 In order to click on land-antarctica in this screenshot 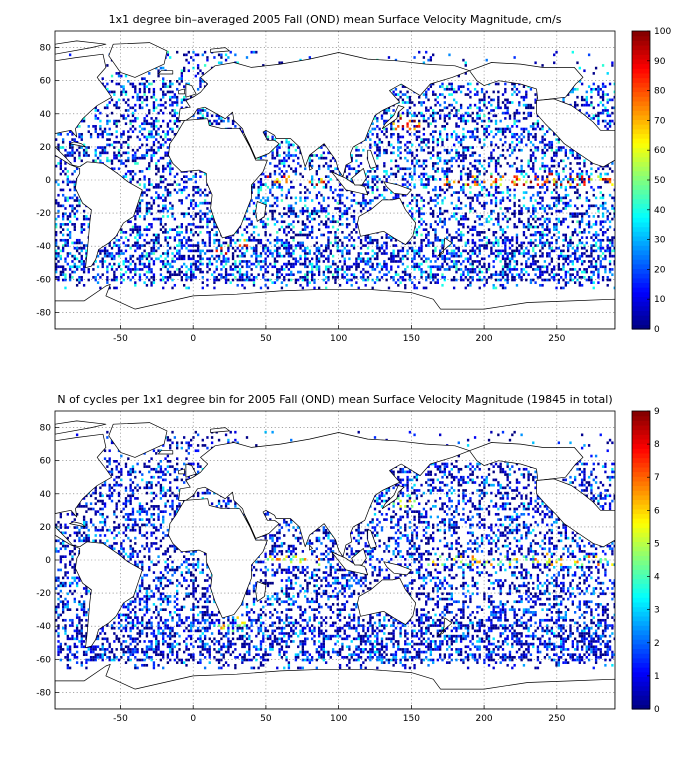, I will do `click(335, 306)`.